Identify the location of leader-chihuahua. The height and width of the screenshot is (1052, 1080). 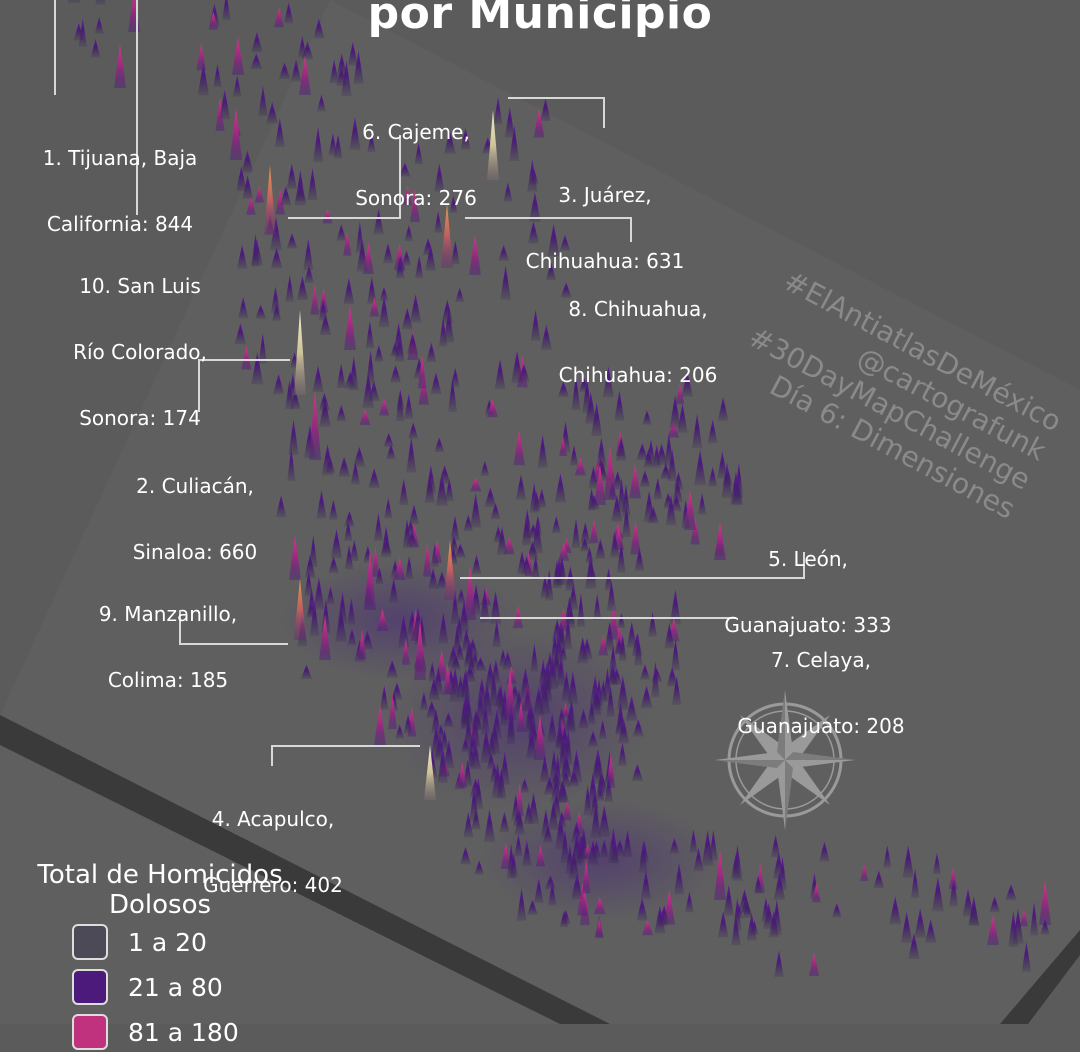
(548, 229).